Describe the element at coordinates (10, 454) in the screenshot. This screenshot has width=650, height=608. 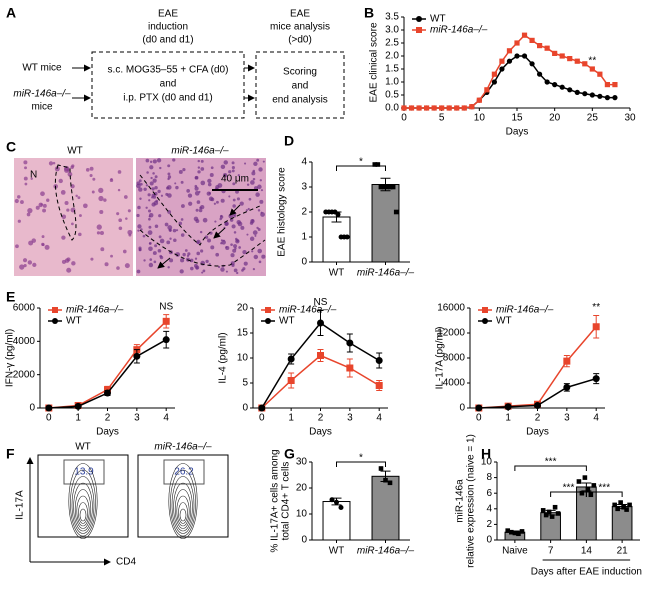
I see `panel-label: F` at that location.